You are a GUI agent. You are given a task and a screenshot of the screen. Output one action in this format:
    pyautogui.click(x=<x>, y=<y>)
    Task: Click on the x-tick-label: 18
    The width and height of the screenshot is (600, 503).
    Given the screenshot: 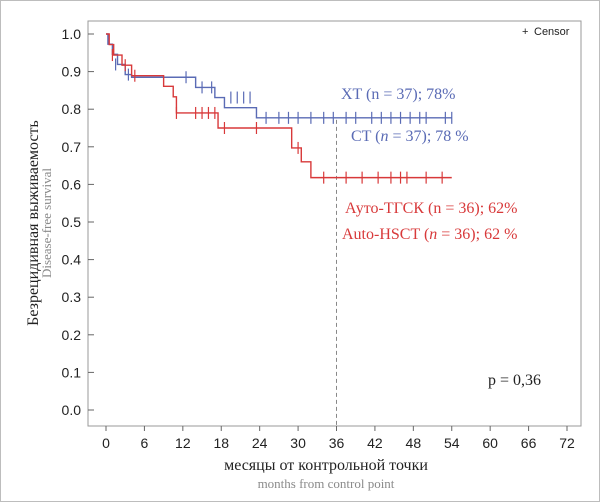 What is the action you would take?
    pyautogui.click(x=221, y=443)
    